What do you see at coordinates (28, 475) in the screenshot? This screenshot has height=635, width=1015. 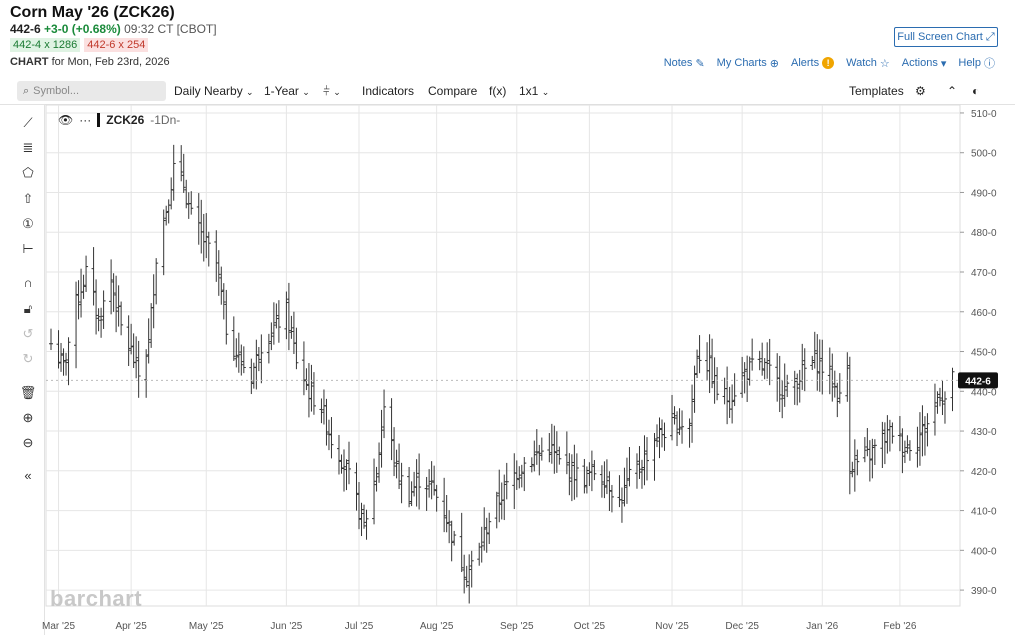 I see `collapse-sidebar-icon: «` at bounding box center [28, 475].